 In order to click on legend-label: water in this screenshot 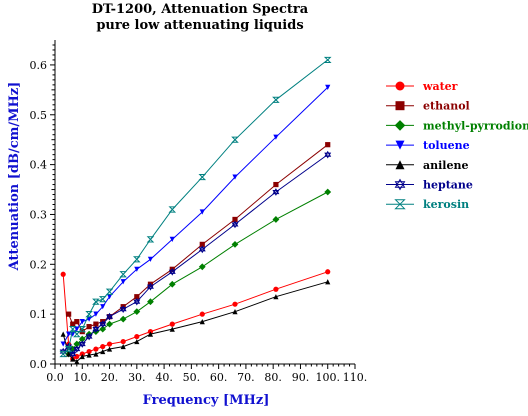, I will do `click(440, 86)`.